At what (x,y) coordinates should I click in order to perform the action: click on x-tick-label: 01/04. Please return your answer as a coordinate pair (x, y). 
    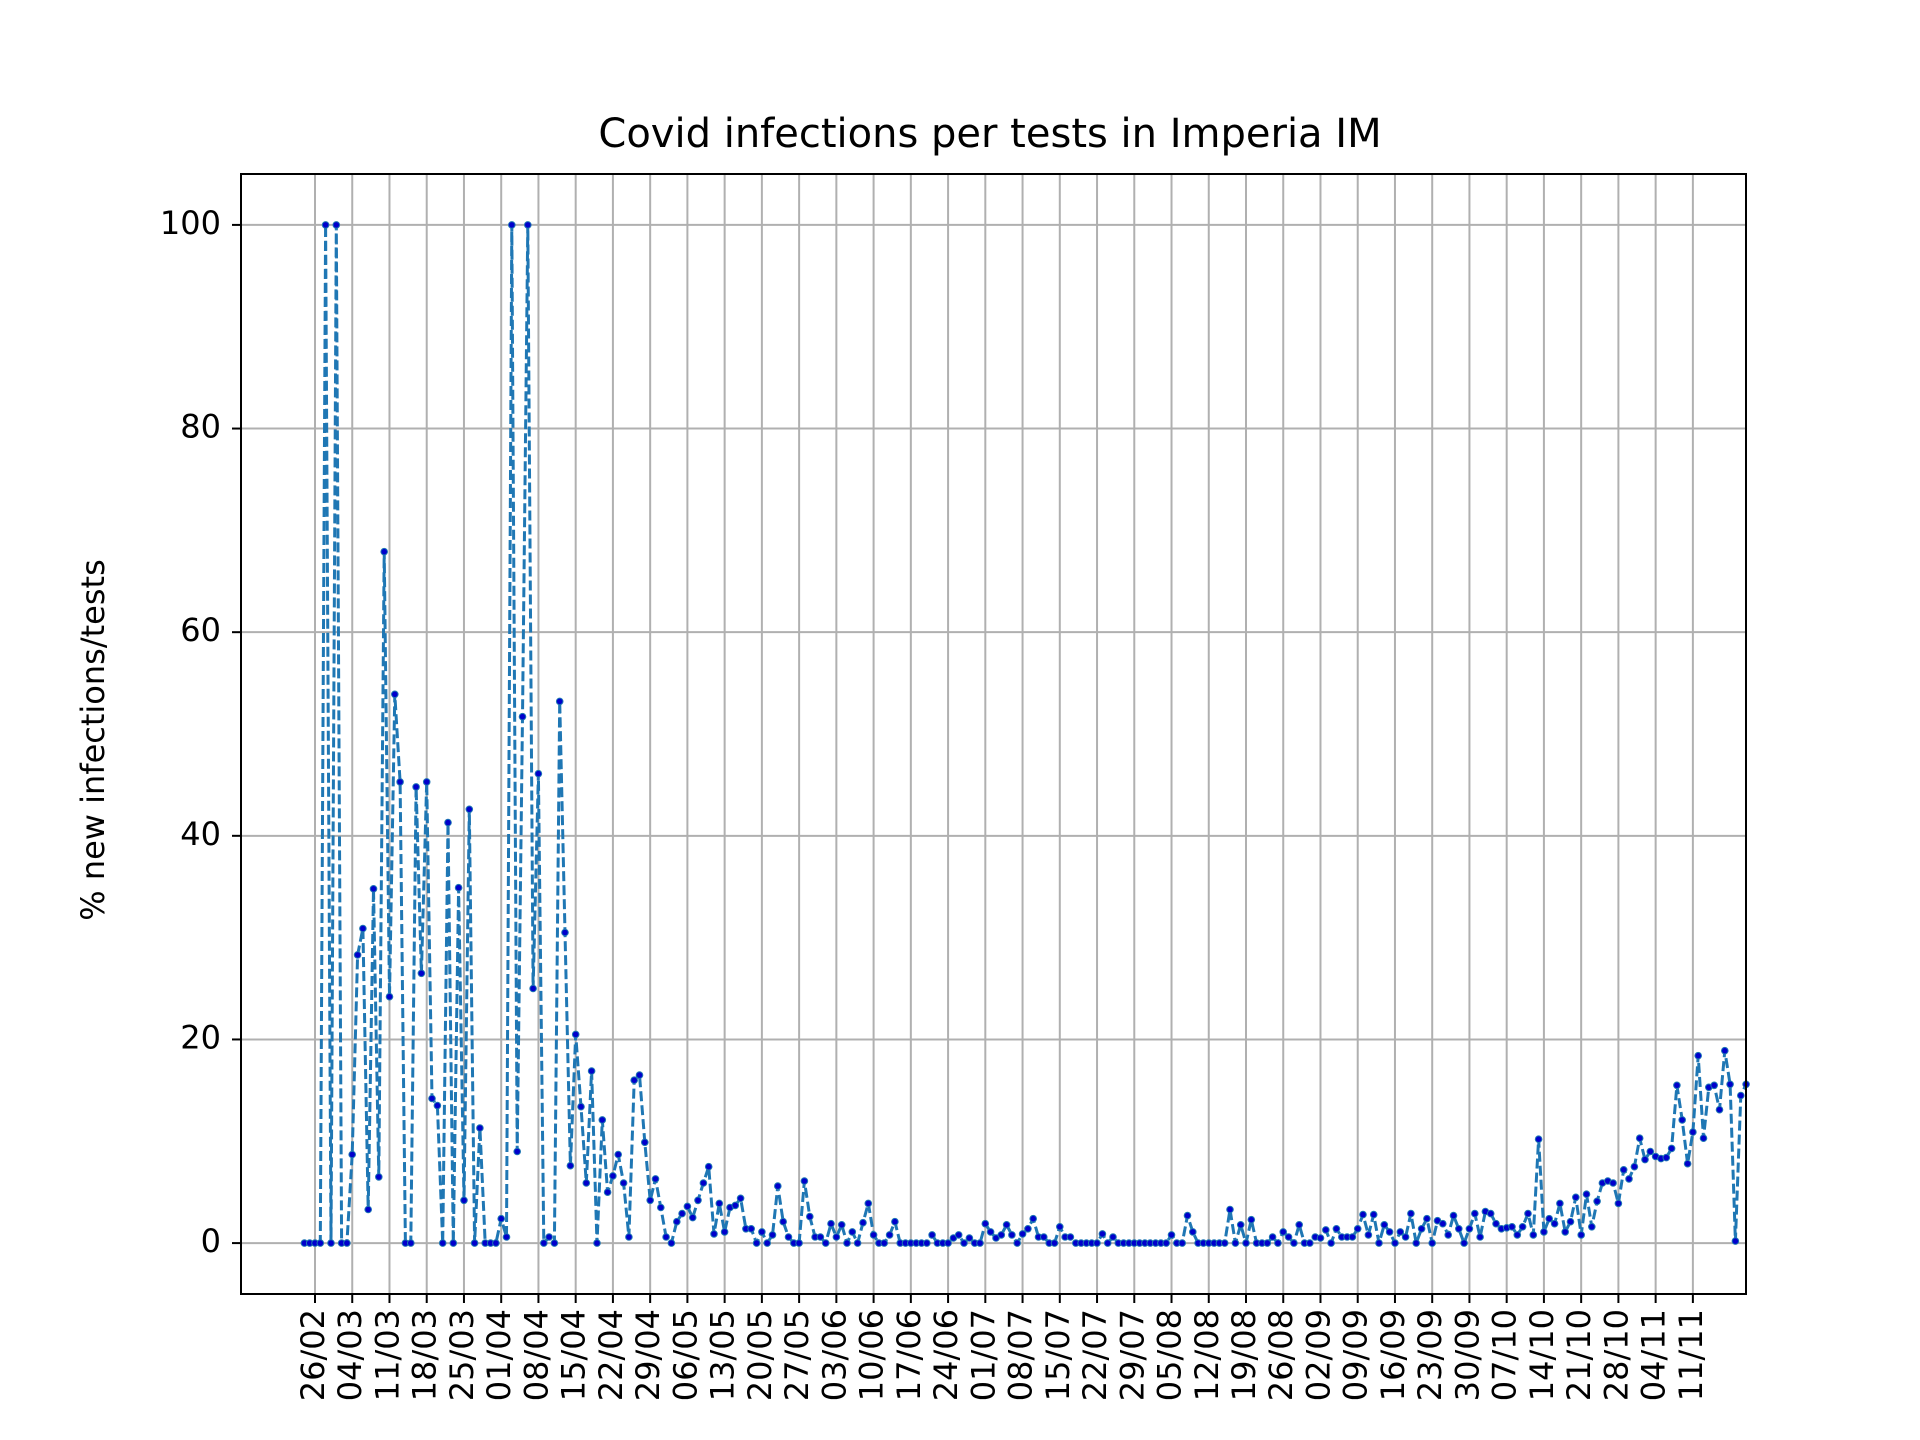
    Looking at the image, I should click on (499, 1355).